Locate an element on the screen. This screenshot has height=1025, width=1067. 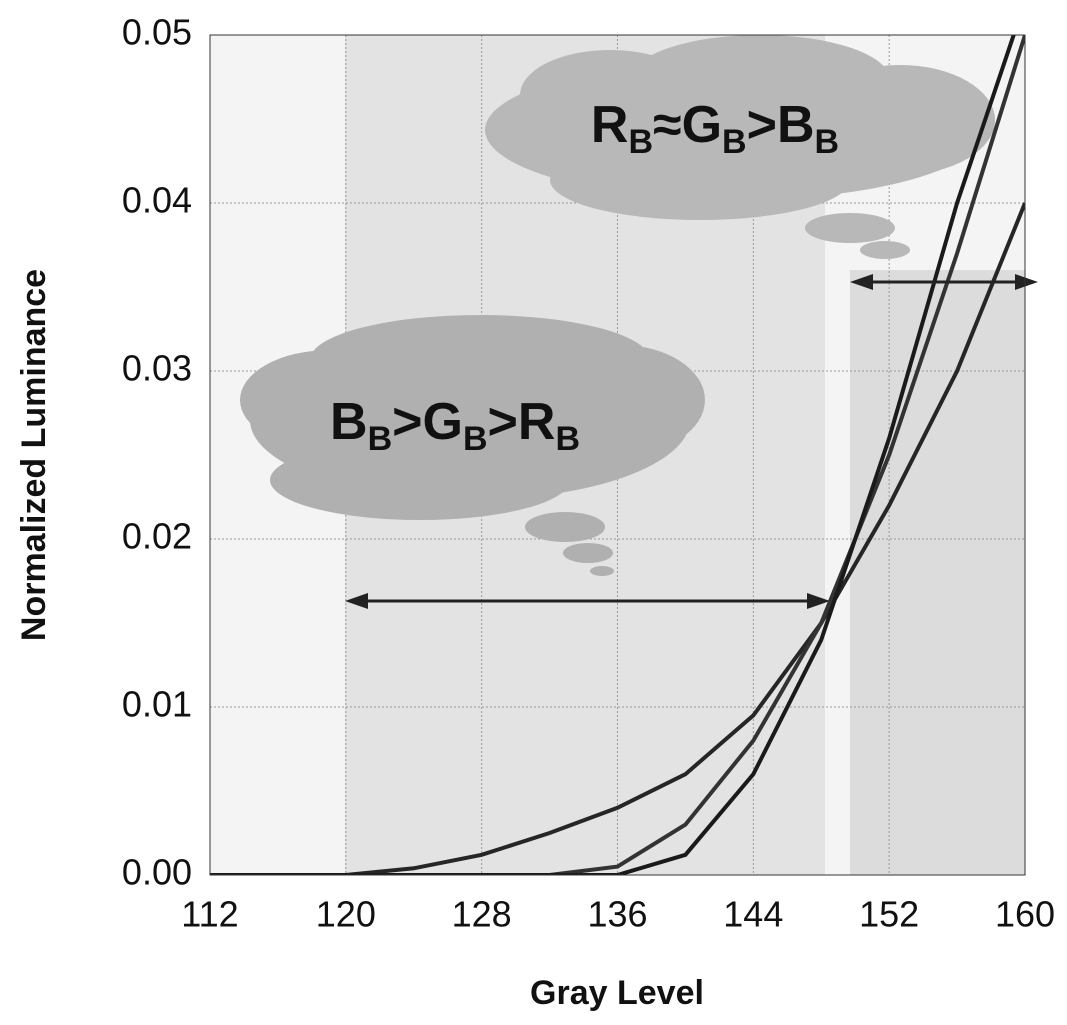
x-tick-label: 136 is located at coordinates (617, 914).